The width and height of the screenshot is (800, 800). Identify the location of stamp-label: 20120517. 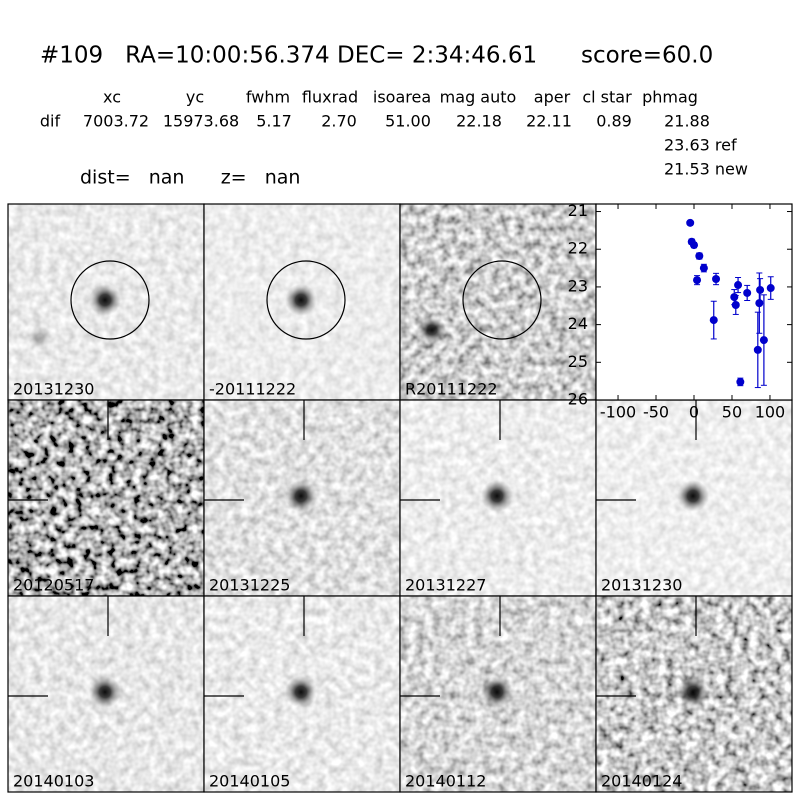
(53, 585).